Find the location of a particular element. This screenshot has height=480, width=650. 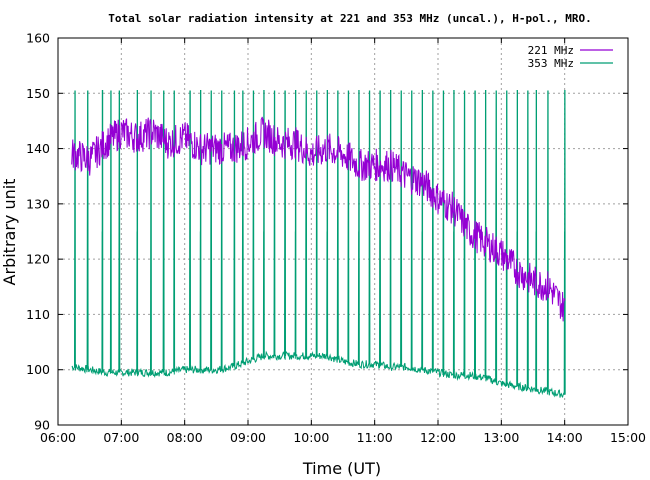

y-tick-label: 100 is located at coordinates (38, 369).